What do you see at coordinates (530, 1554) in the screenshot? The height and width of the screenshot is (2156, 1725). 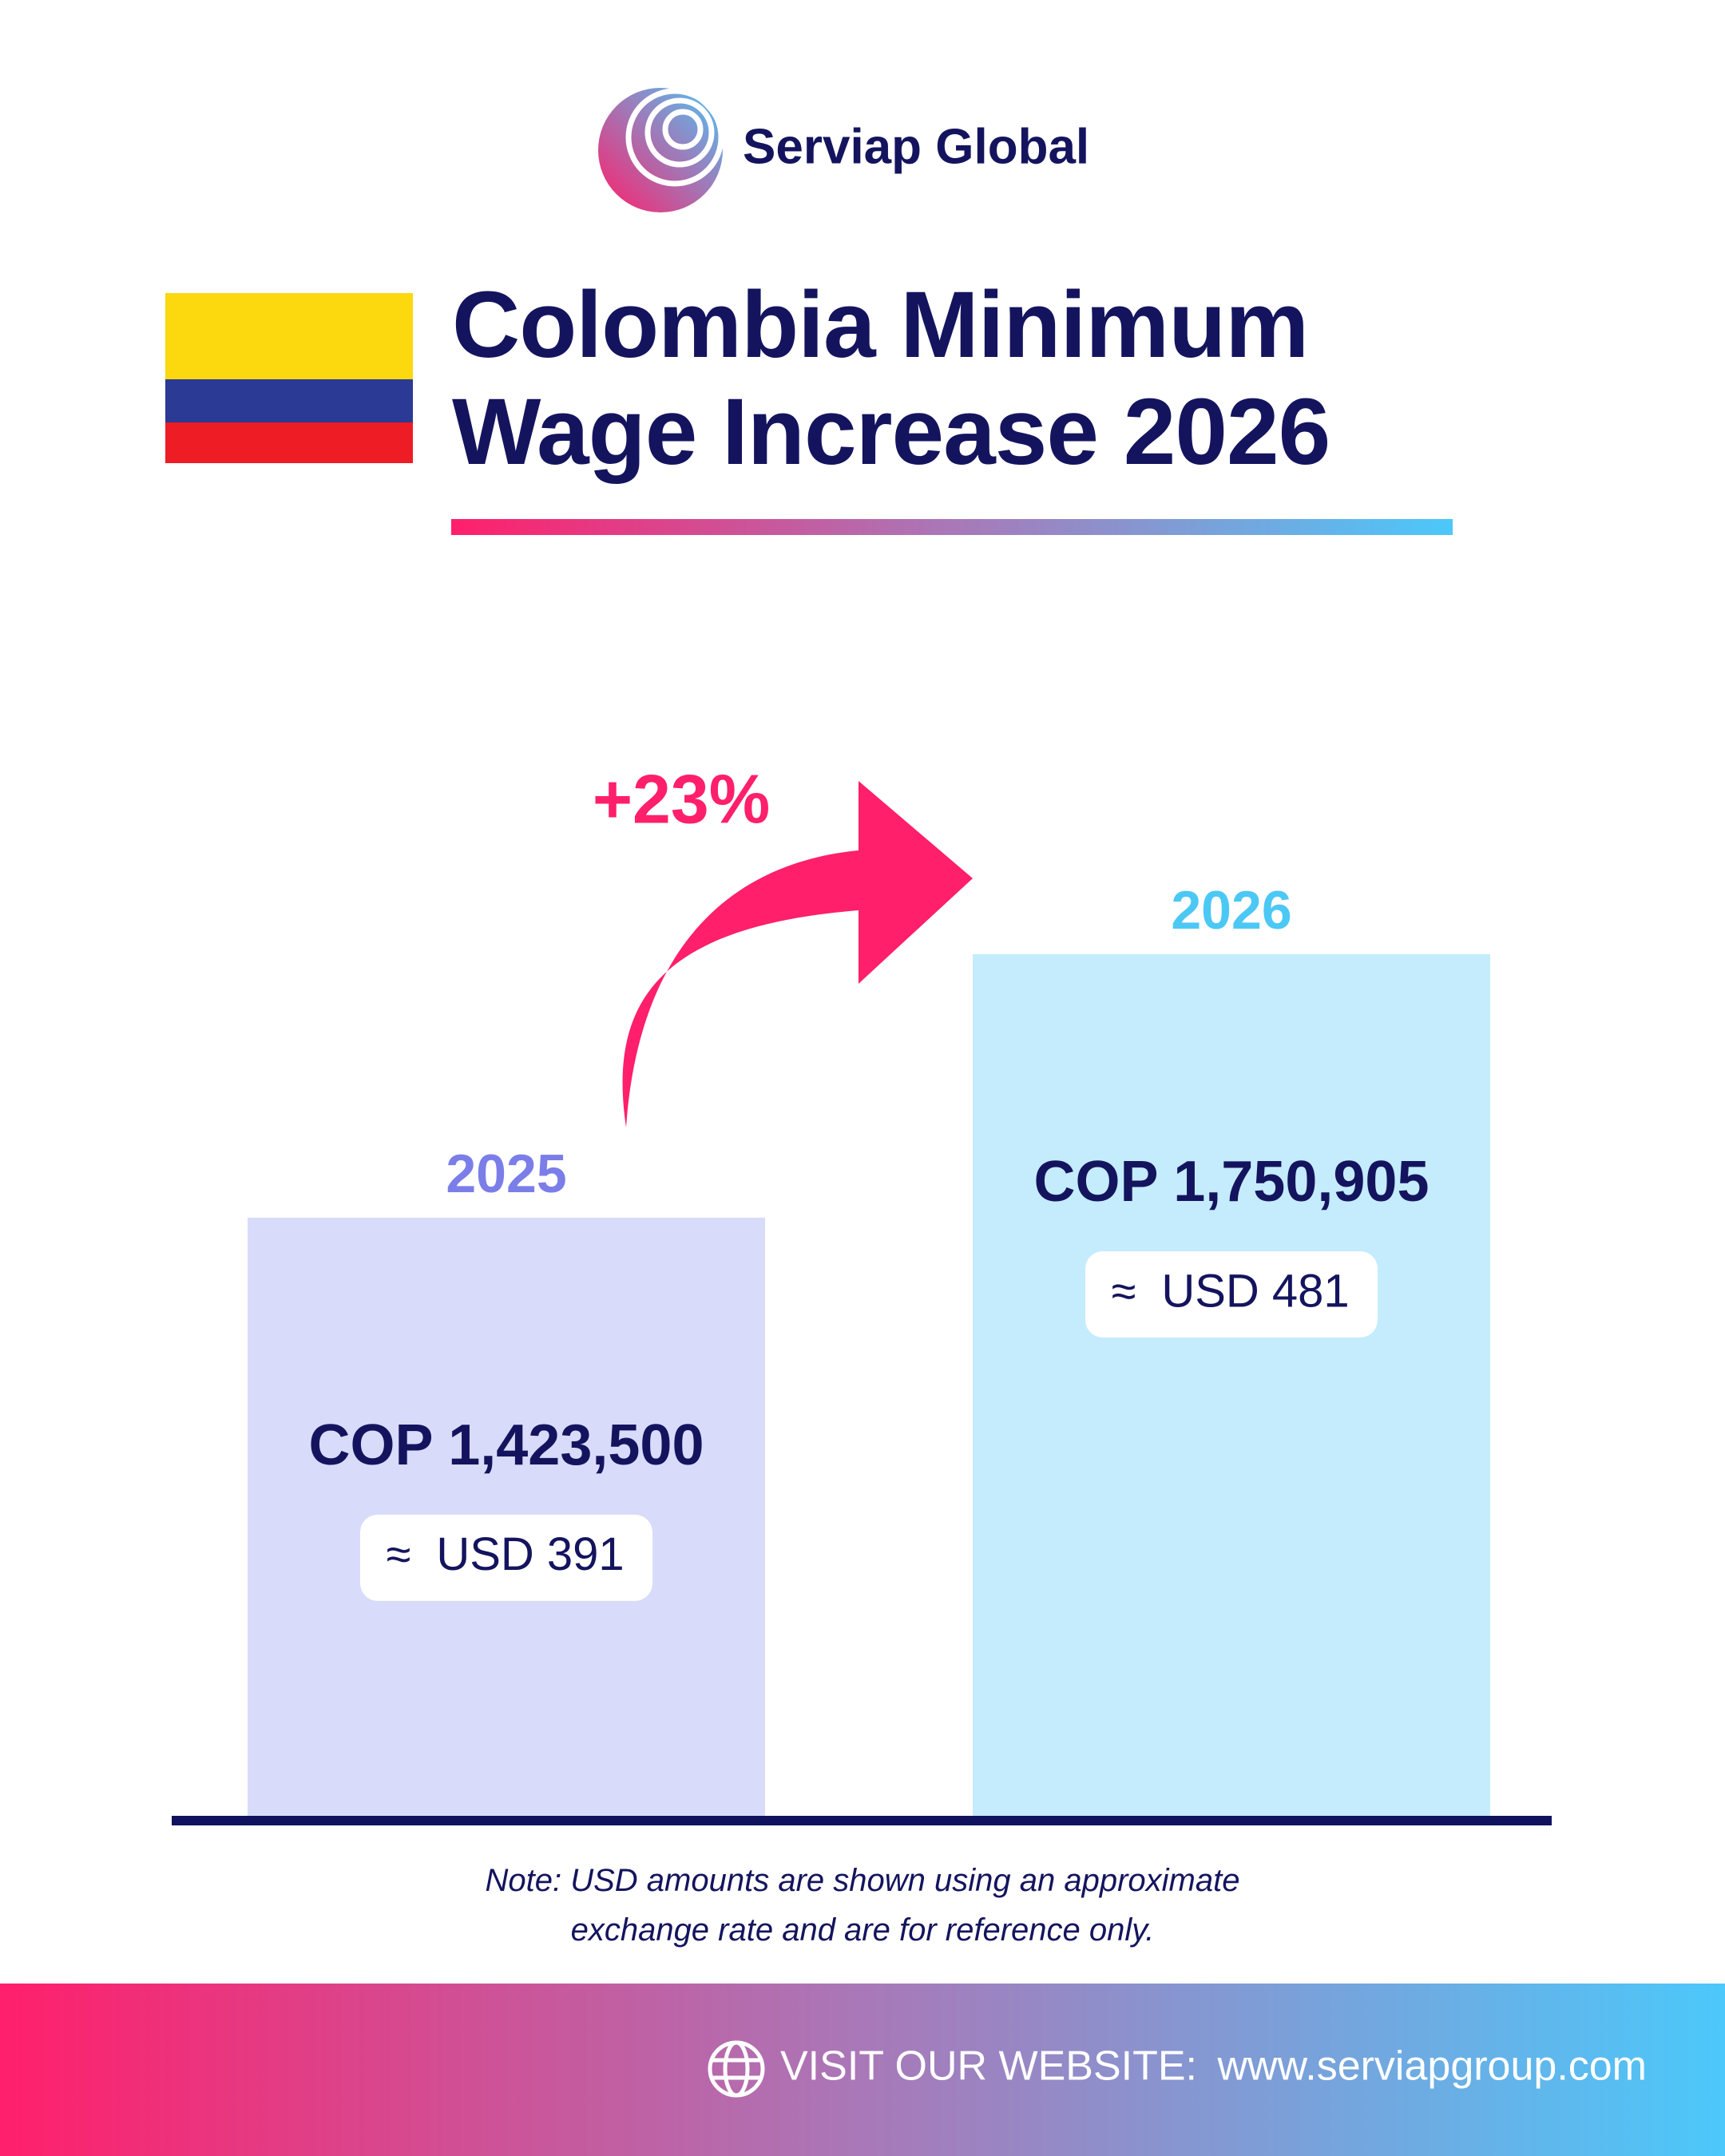 I see `usd-label: USD 391` at bounding box center [530, 1554].